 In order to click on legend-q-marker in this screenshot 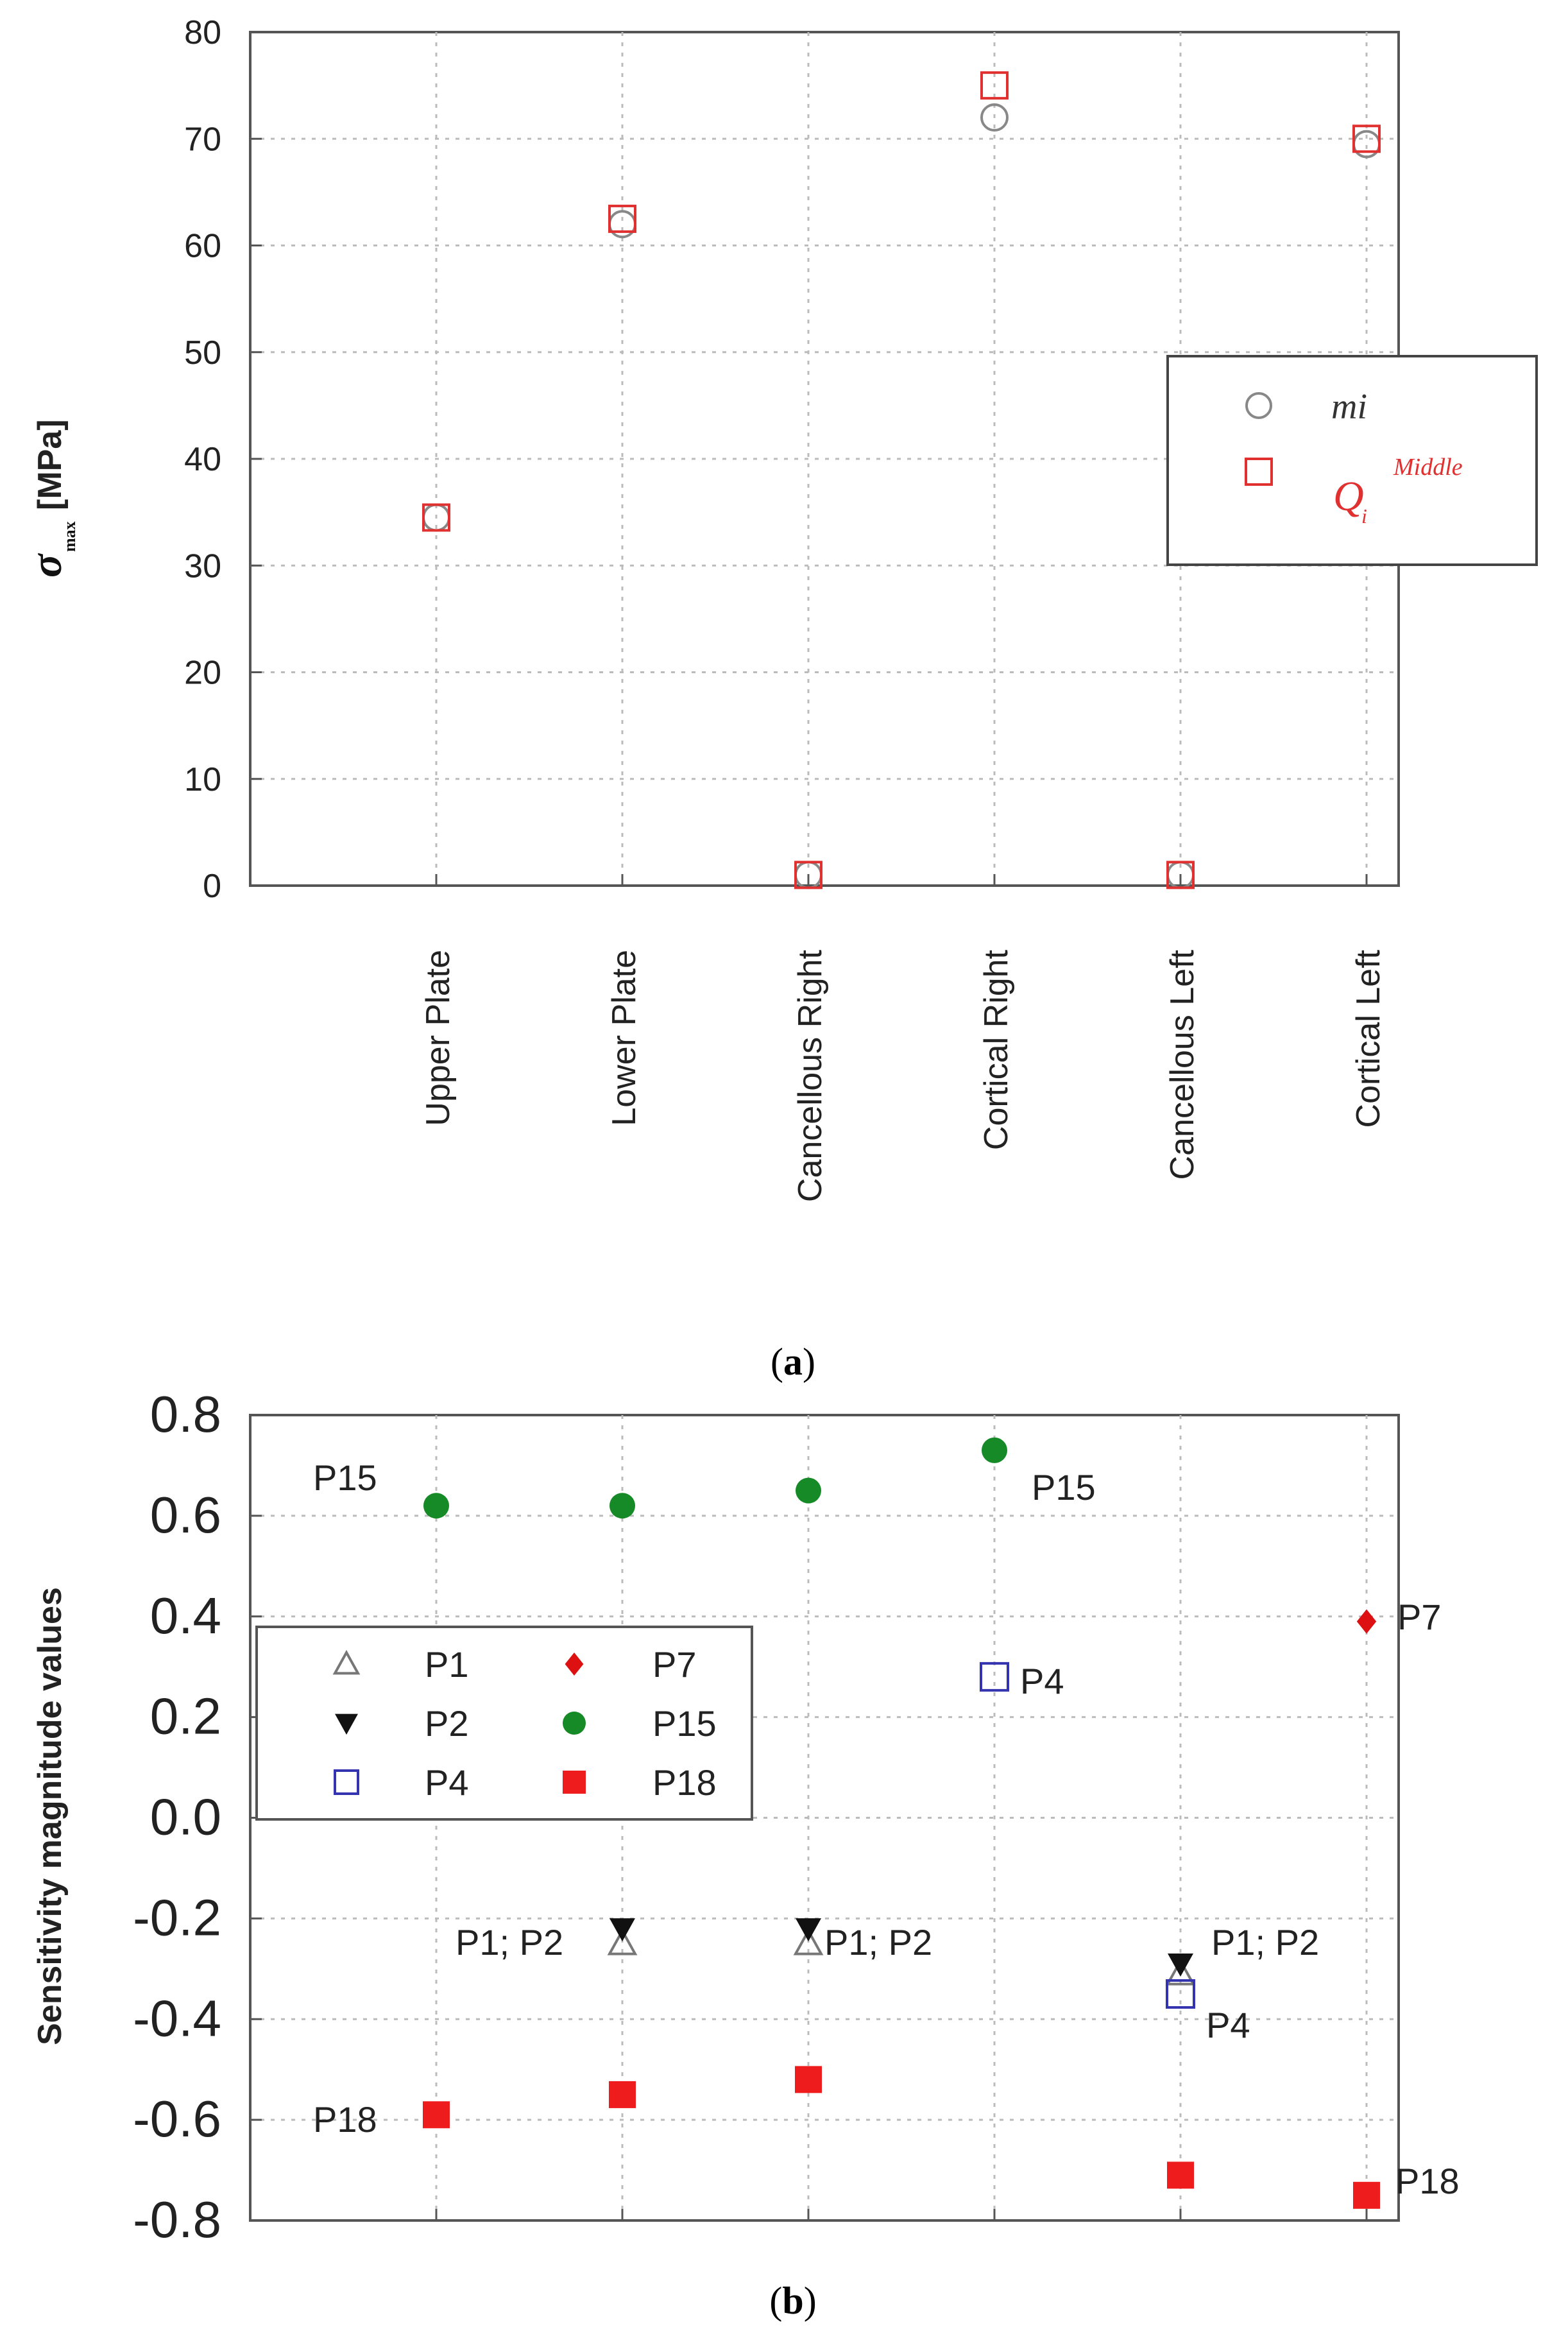, I will do `click(1259, 472)`.